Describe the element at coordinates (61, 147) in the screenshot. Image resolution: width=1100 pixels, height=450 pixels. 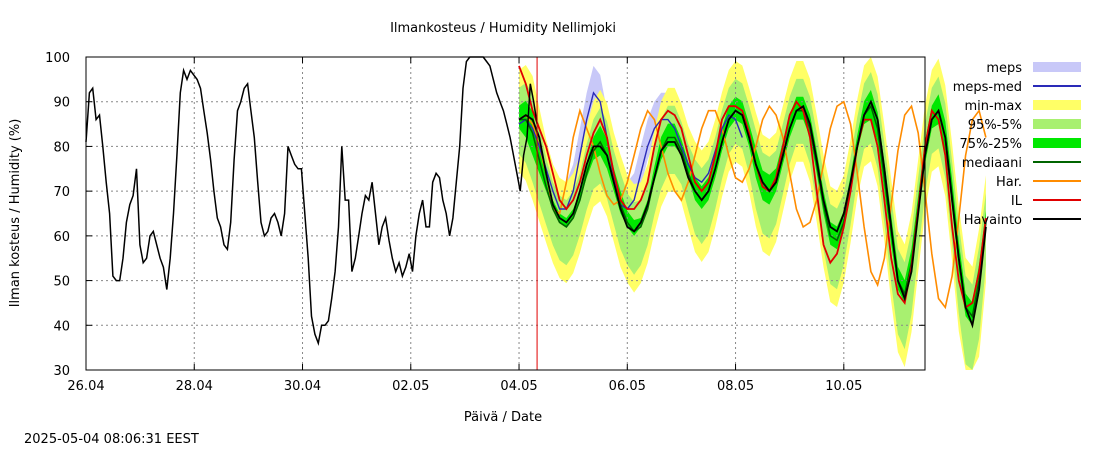
I see `y-tick-label: 80` at that location.